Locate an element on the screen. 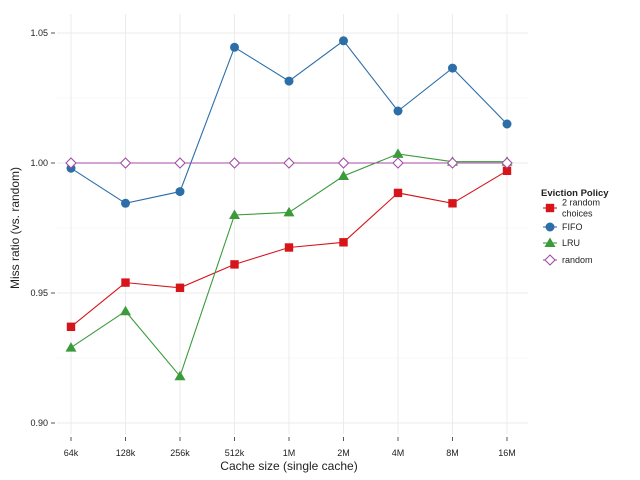  legend-item-random: random is located at coordinates (568, 260).